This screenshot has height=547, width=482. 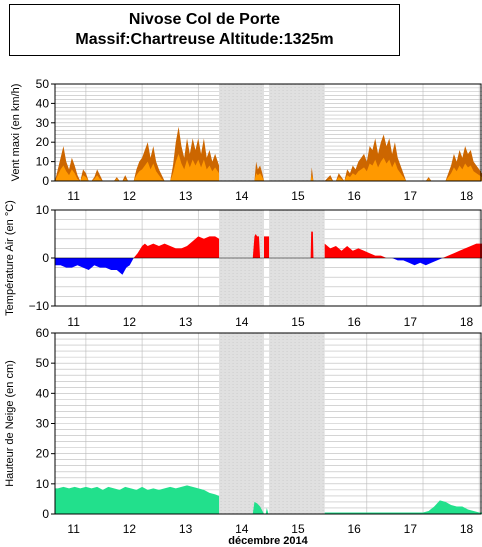 What do you see at coordinates (10, 258) in the screenshot?
I see `y-axis-label: Température Air (en °C)` at bounding box center [10, 258].